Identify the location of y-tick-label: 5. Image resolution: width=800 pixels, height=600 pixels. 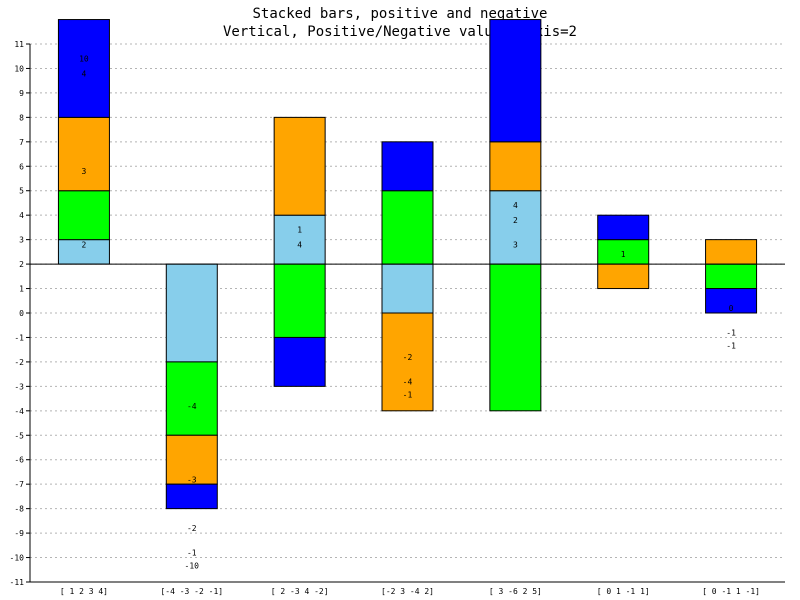
(21, 191).